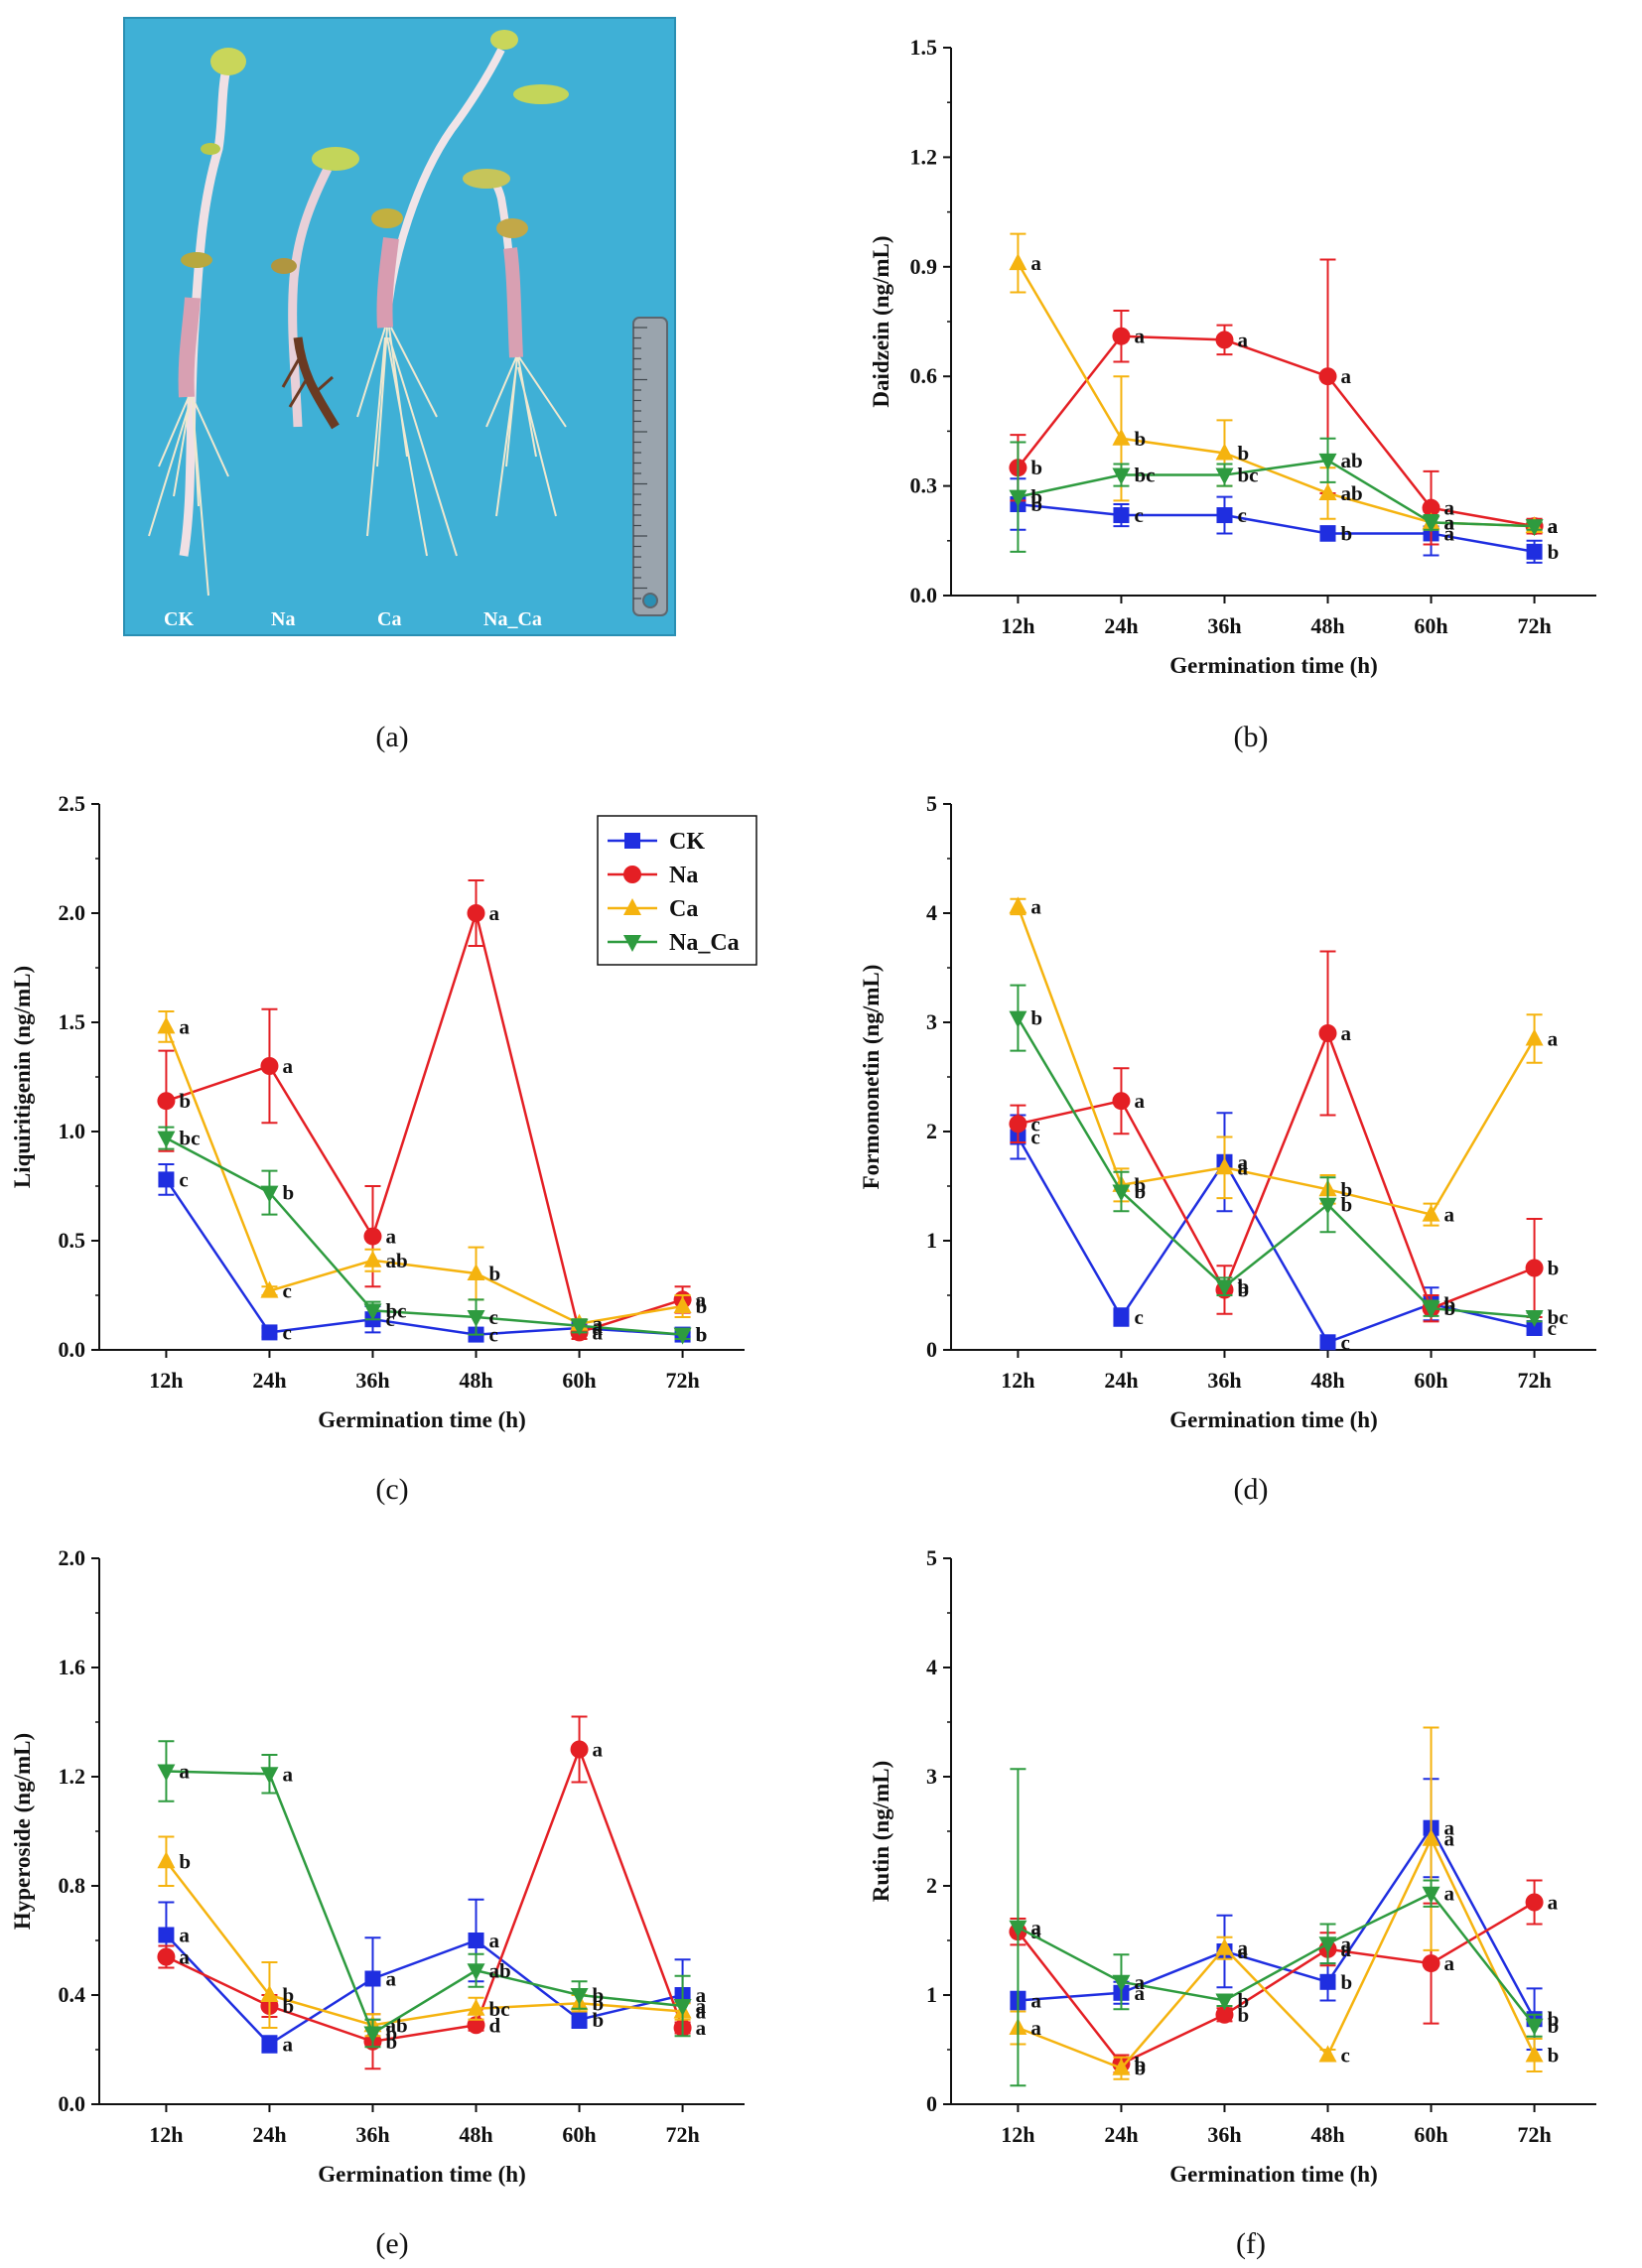 The height and width of the screenshot is (2268, 1642). I want to click on x-tick-label: 48h, so click(1327, 1381).